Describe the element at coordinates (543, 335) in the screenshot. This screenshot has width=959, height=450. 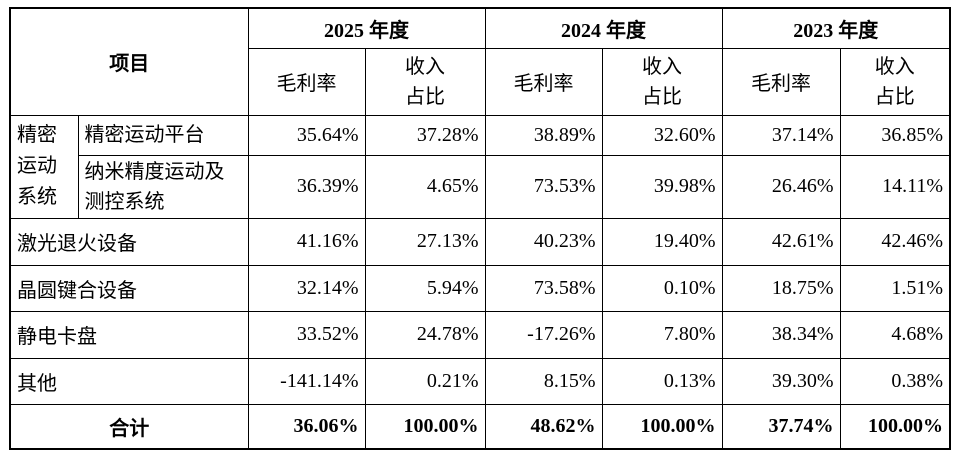
I see `value: -17.26%` at that location.